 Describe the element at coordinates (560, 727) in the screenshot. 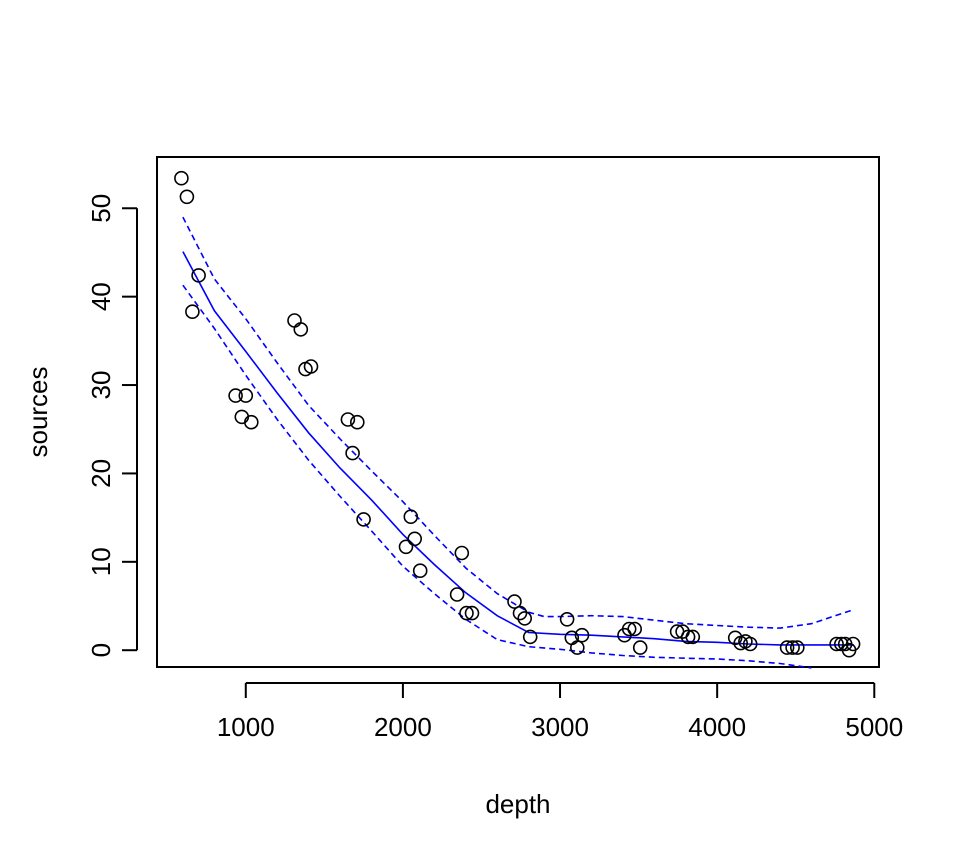

I see `x-tick-label: 3000` at that location.